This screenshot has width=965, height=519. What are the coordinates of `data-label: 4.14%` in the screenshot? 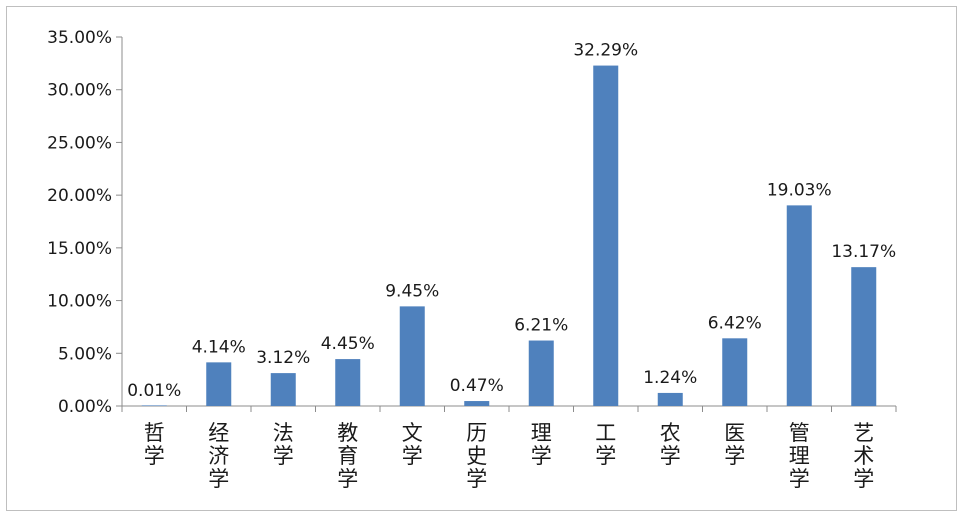 It's located at (219, 347).